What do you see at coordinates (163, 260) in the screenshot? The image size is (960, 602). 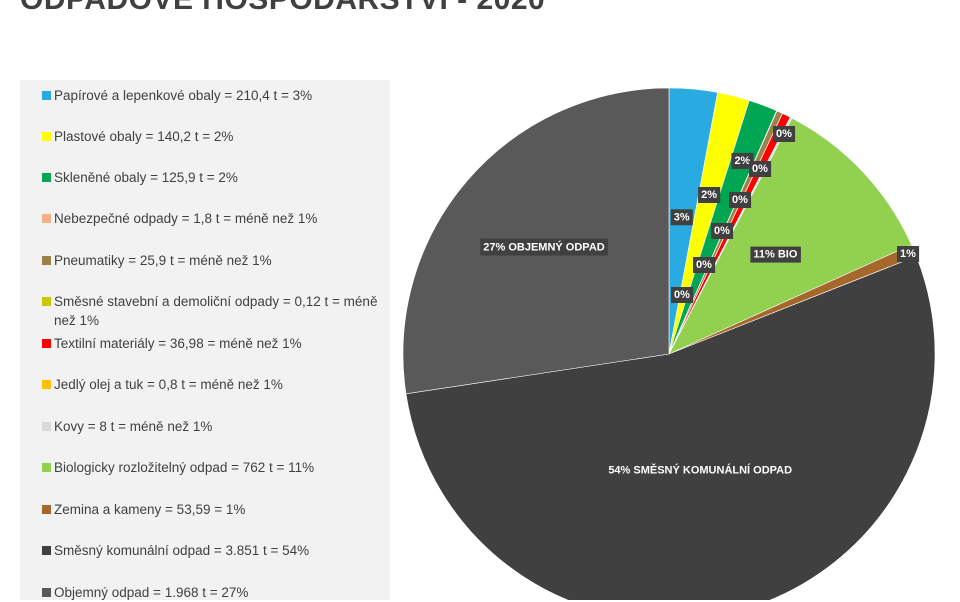 I see `legend-label: Pneumatiky = 25,9 t = méně než 1%` at bounding box center [163, 260].